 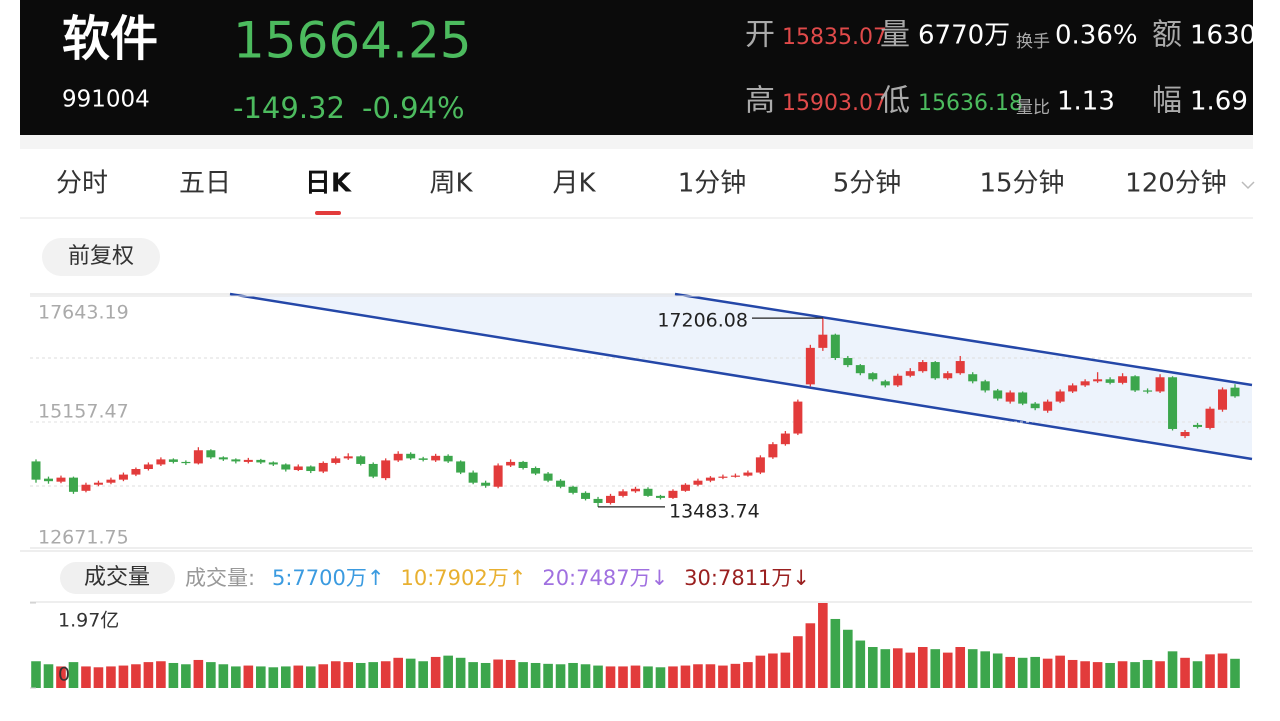 I want to click on tab: 五日, so click(x=205, y=184).